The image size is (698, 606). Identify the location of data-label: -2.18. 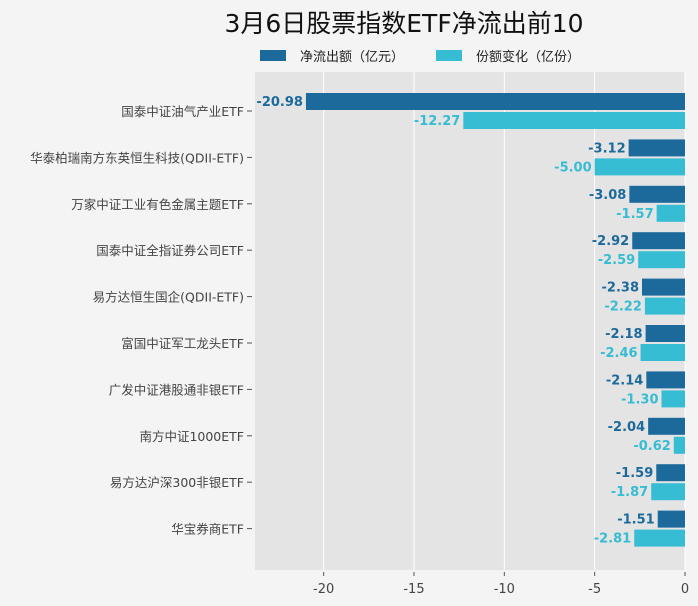
(623, 334).